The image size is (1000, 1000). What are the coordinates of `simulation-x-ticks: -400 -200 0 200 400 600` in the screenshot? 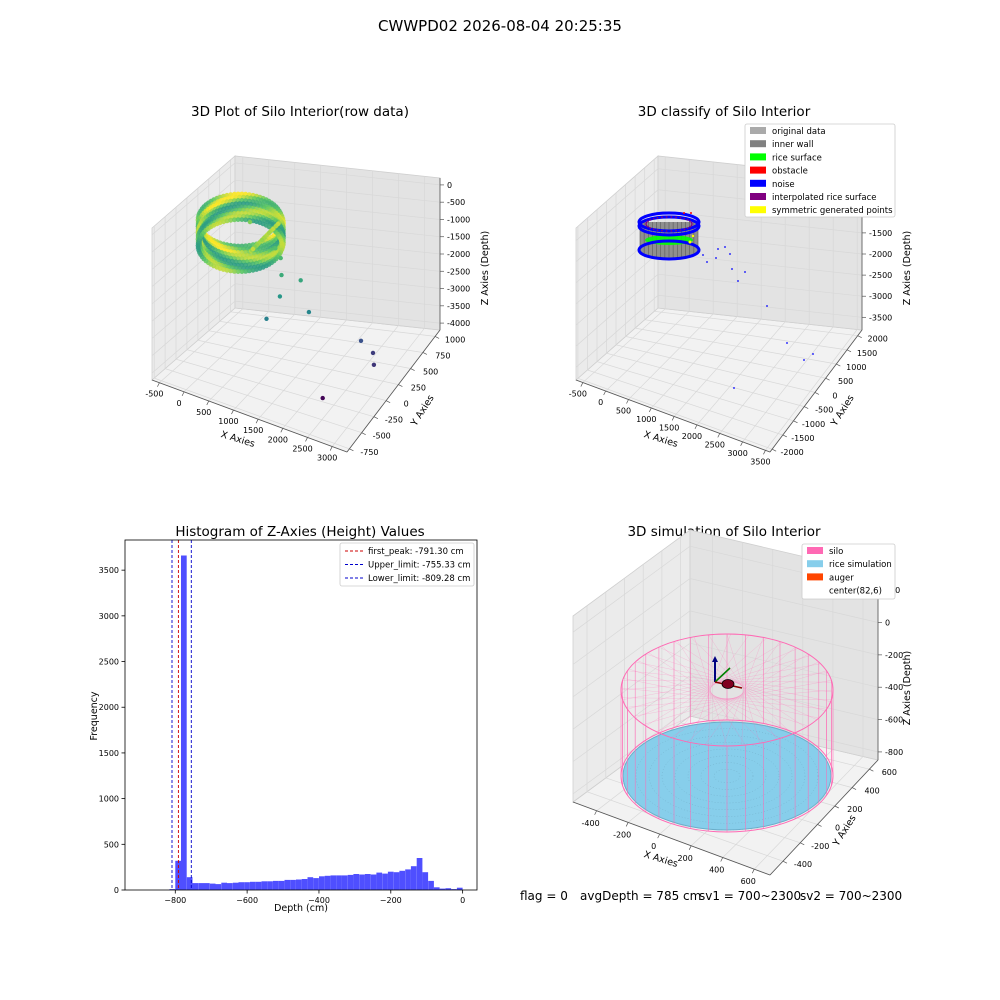 It's located at (669, 848).